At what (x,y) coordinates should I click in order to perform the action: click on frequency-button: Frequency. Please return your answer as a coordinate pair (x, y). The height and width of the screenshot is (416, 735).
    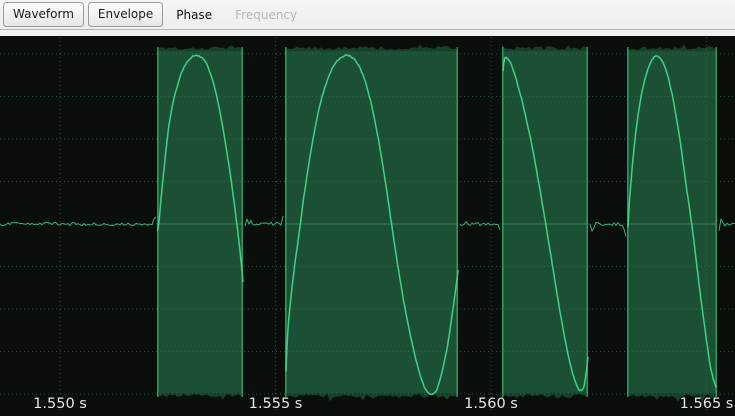
    Looking at the image, I should click on (266, 15).